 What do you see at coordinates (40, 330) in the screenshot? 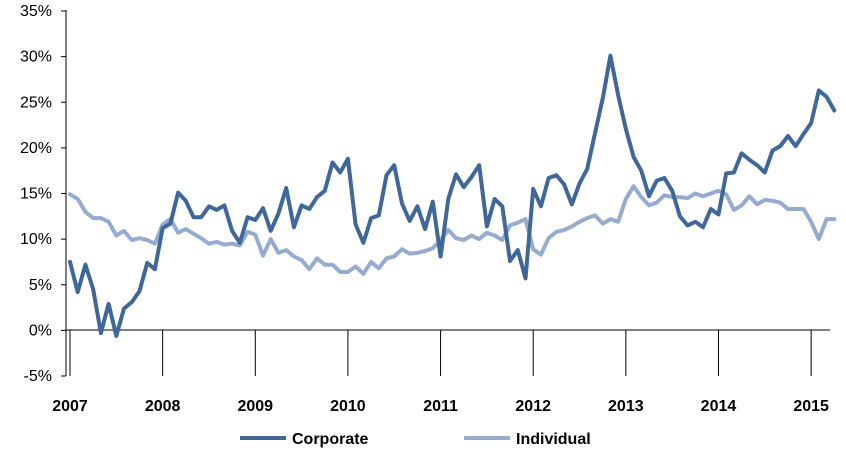
I see `y-tick-label: 0%` at bounding box center [40, 330].